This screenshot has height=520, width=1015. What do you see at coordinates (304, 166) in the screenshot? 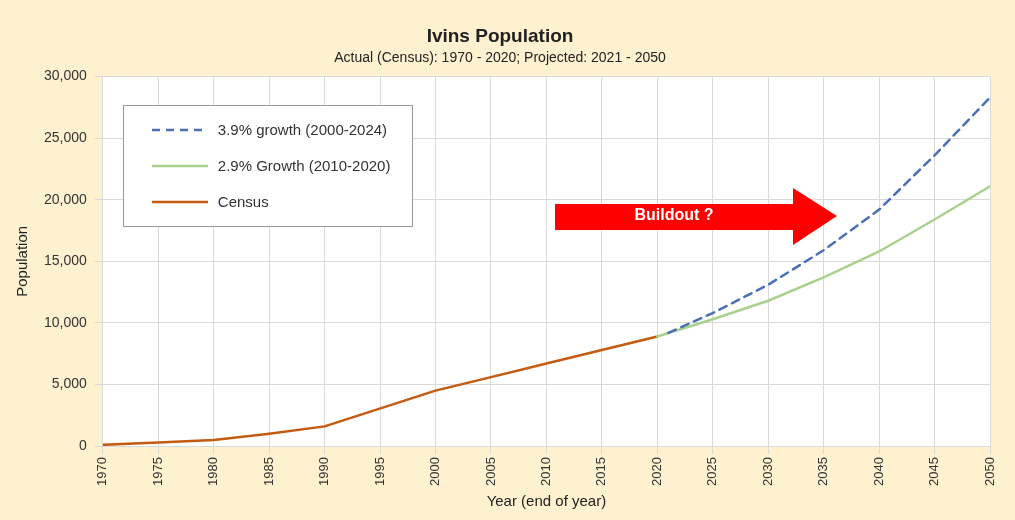
I see `legend-label: 2.9% Growth (2010-2020)` at bounding box center [304, 166].